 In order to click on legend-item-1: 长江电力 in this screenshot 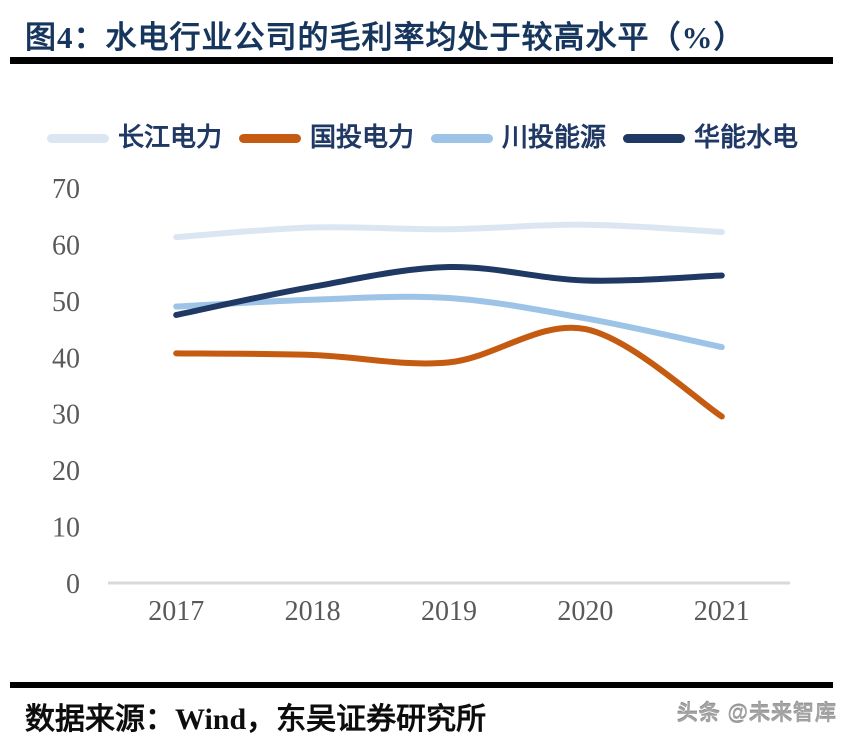, I will do `click(134, 137)`.